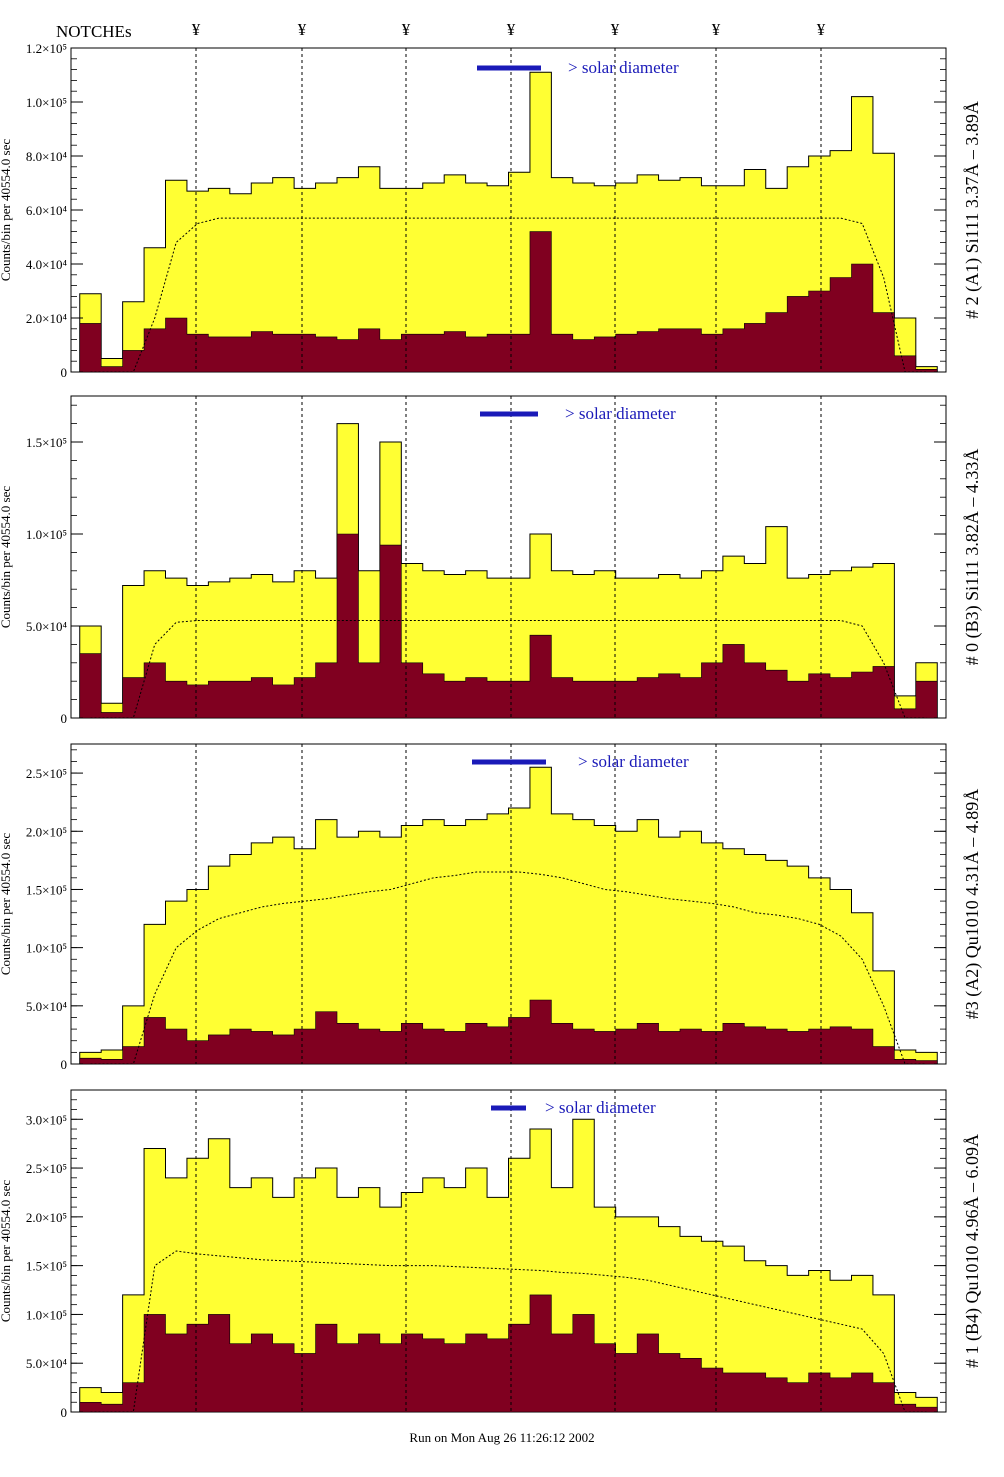  I want to click on notches-label: NOTCHEs, so click(94, 31).